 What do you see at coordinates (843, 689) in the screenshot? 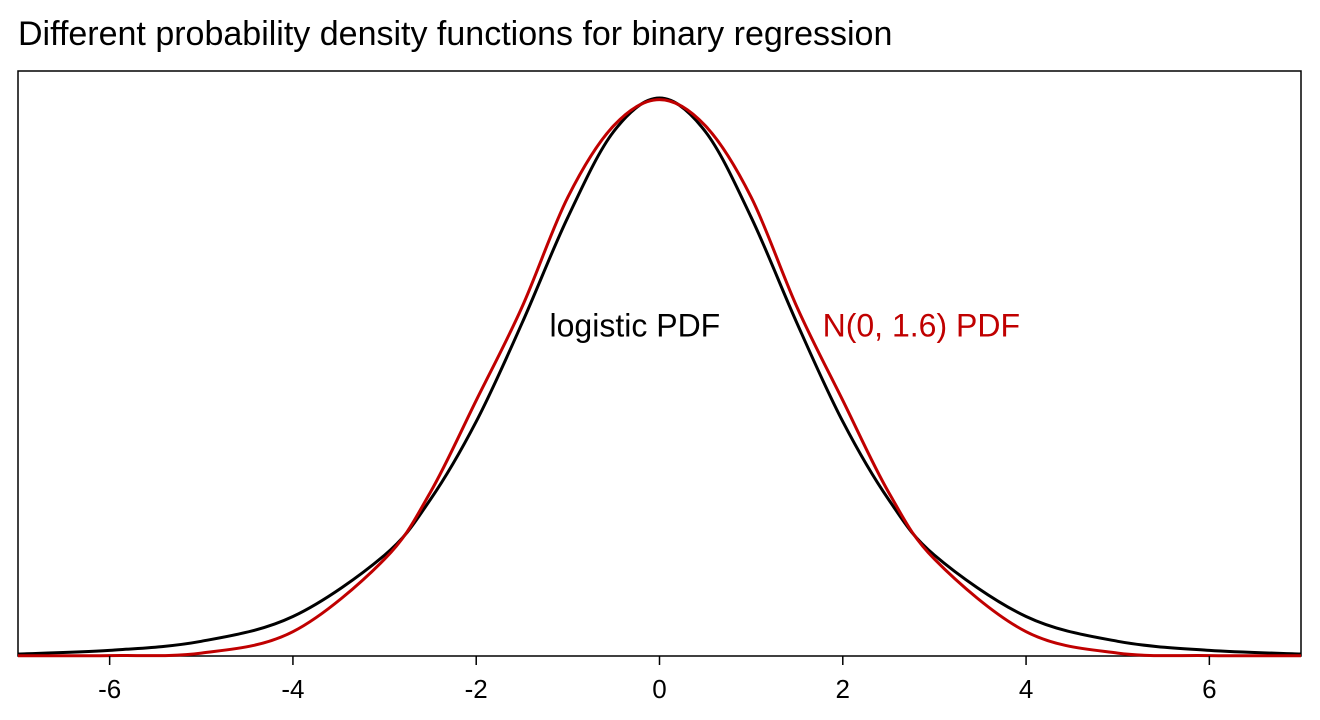
I see `x-tick-label: 2` at bounding box center [843, 689].